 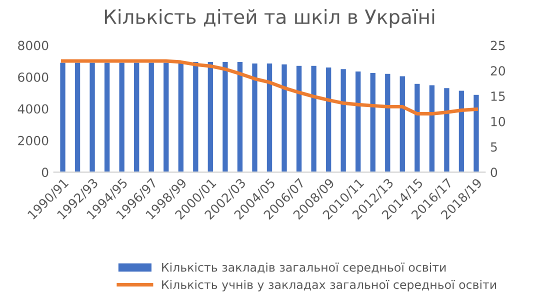 I want to click on y-tick-label: 0, so click(x=45, y=173).